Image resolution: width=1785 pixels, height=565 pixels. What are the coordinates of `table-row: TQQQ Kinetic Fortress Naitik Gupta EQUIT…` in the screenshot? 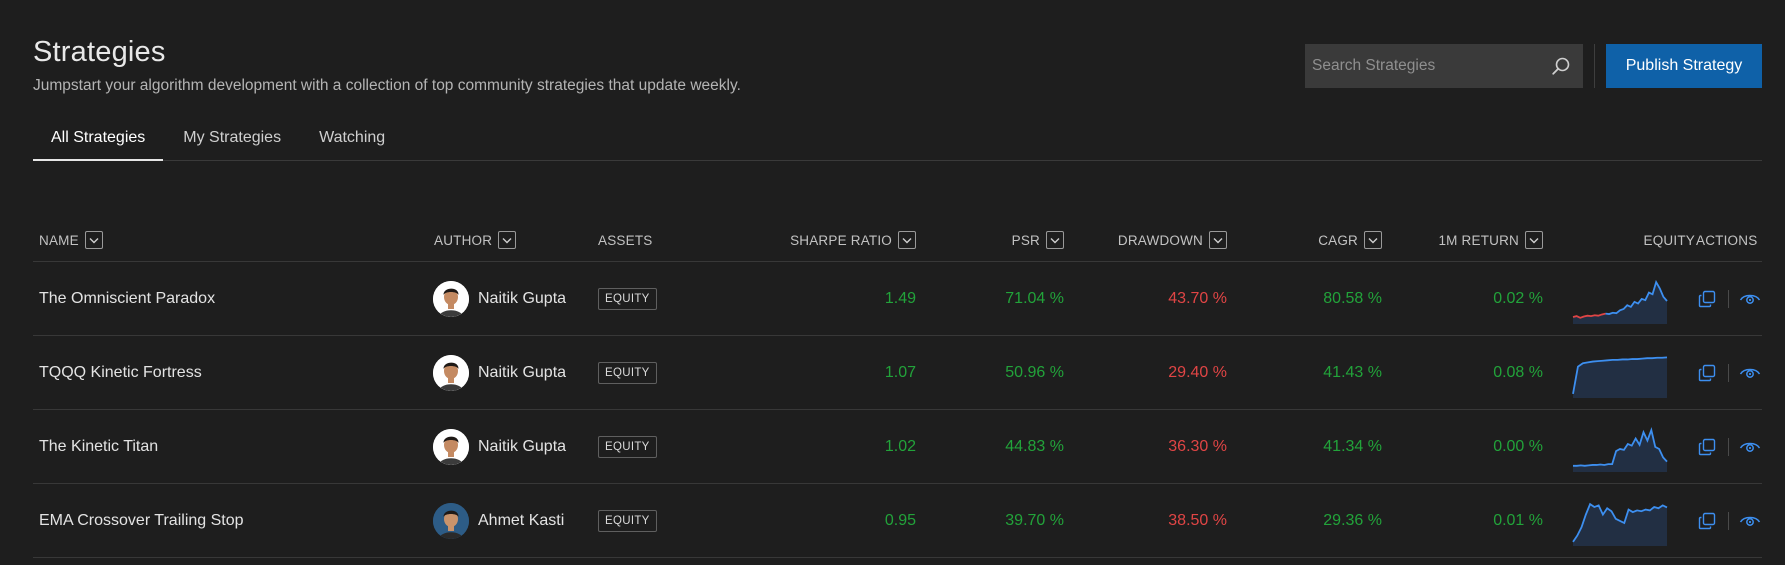 It's located at (897, 373).